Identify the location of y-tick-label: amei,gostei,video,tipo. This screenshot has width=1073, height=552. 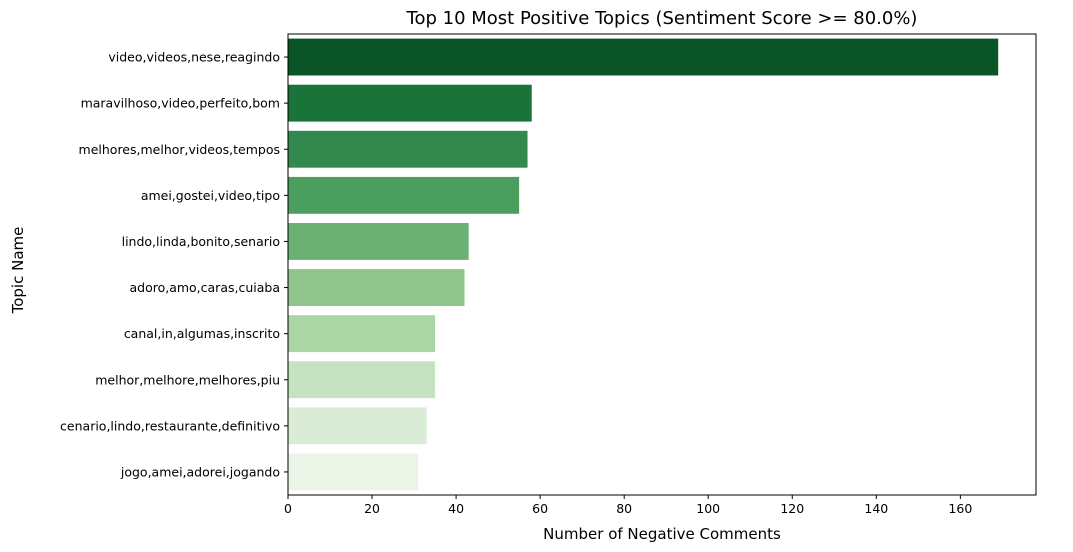
(210, 195).